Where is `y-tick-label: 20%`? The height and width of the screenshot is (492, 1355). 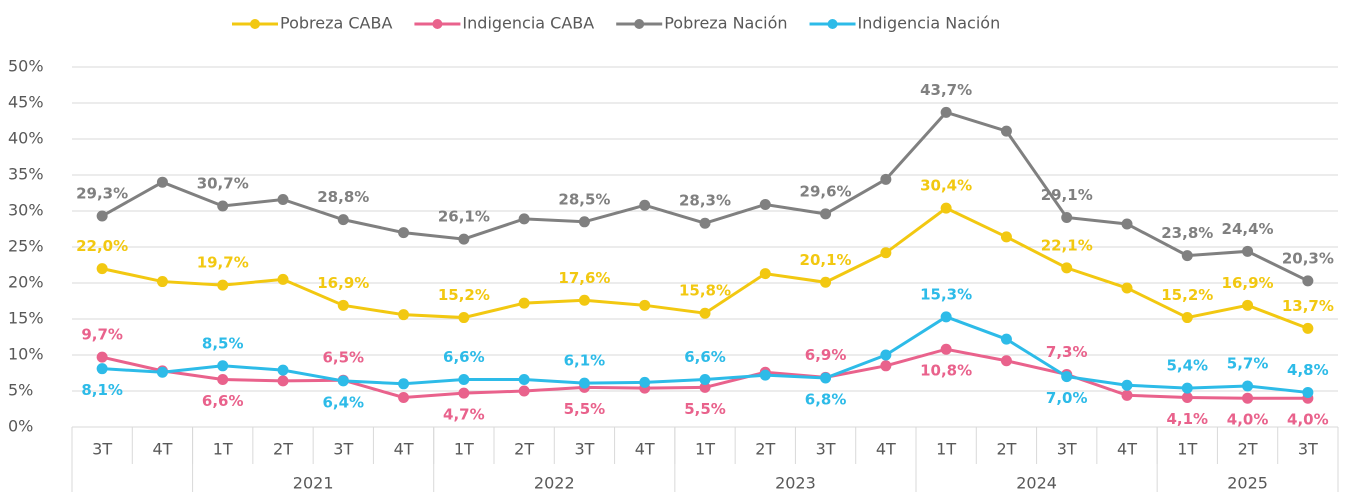 y-tick-label: 20% is located at coordinates (26, 282).